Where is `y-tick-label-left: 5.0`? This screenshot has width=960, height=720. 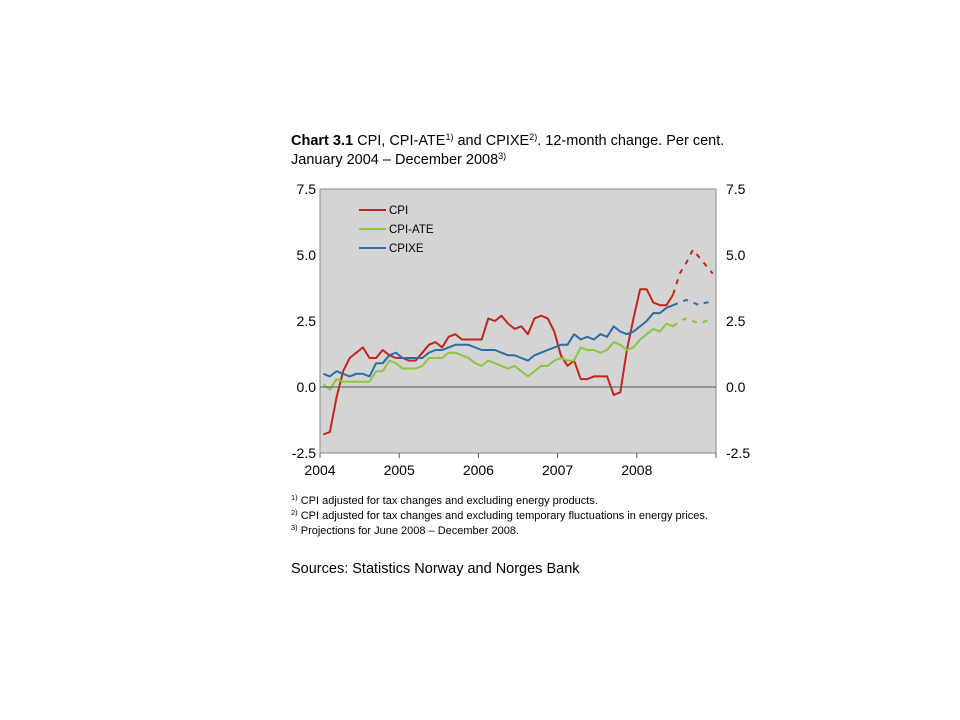
y-tick-label-left: 5.0 is located at coordinates (307, 255).